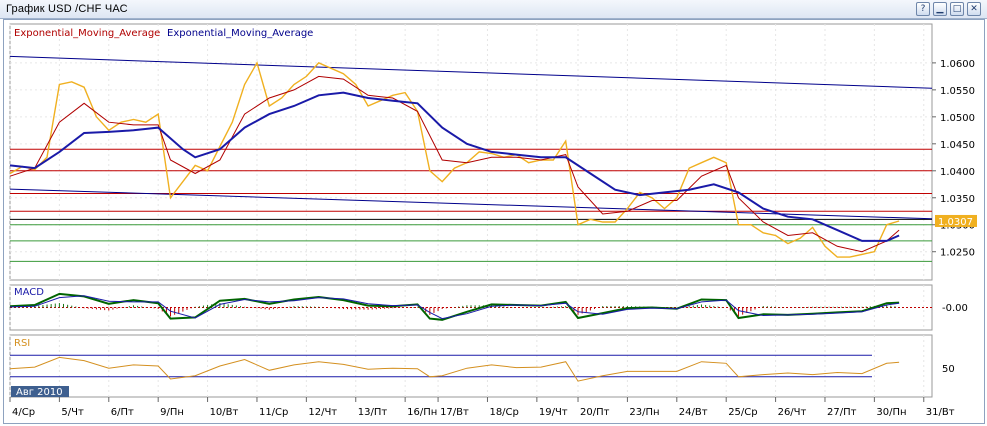 Image resolution: width=987 pixels, height=426 pixels. I want to click on x-tick-label-18: 30/Пн, so click(891, 412).